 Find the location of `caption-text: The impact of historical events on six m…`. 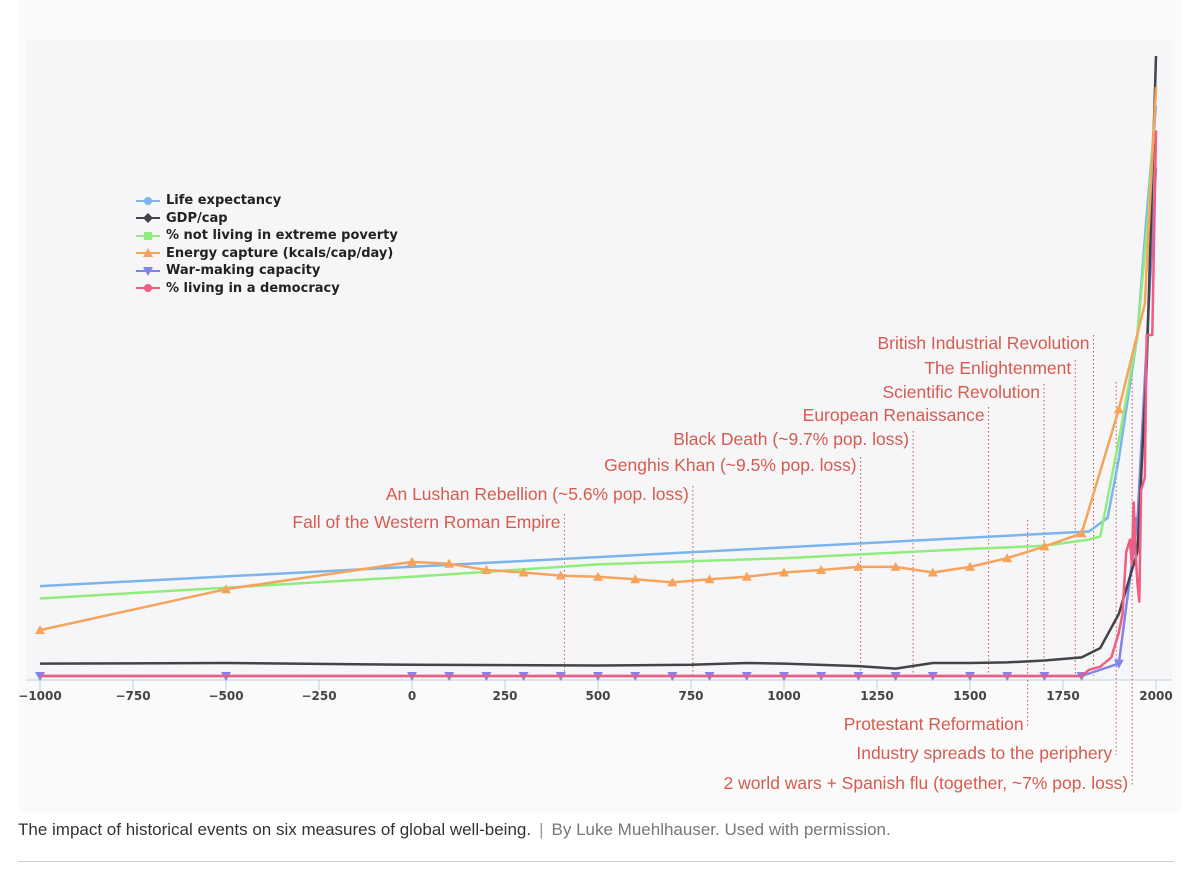

caption-text: The impact of historical events on six m… is located at coordinates (275, 829).